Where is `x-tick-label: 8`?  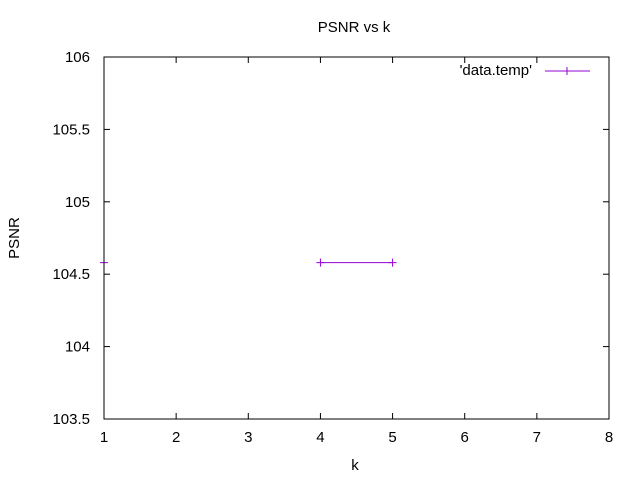
x-tick-label: 8 is located at coordinates (609, 437).